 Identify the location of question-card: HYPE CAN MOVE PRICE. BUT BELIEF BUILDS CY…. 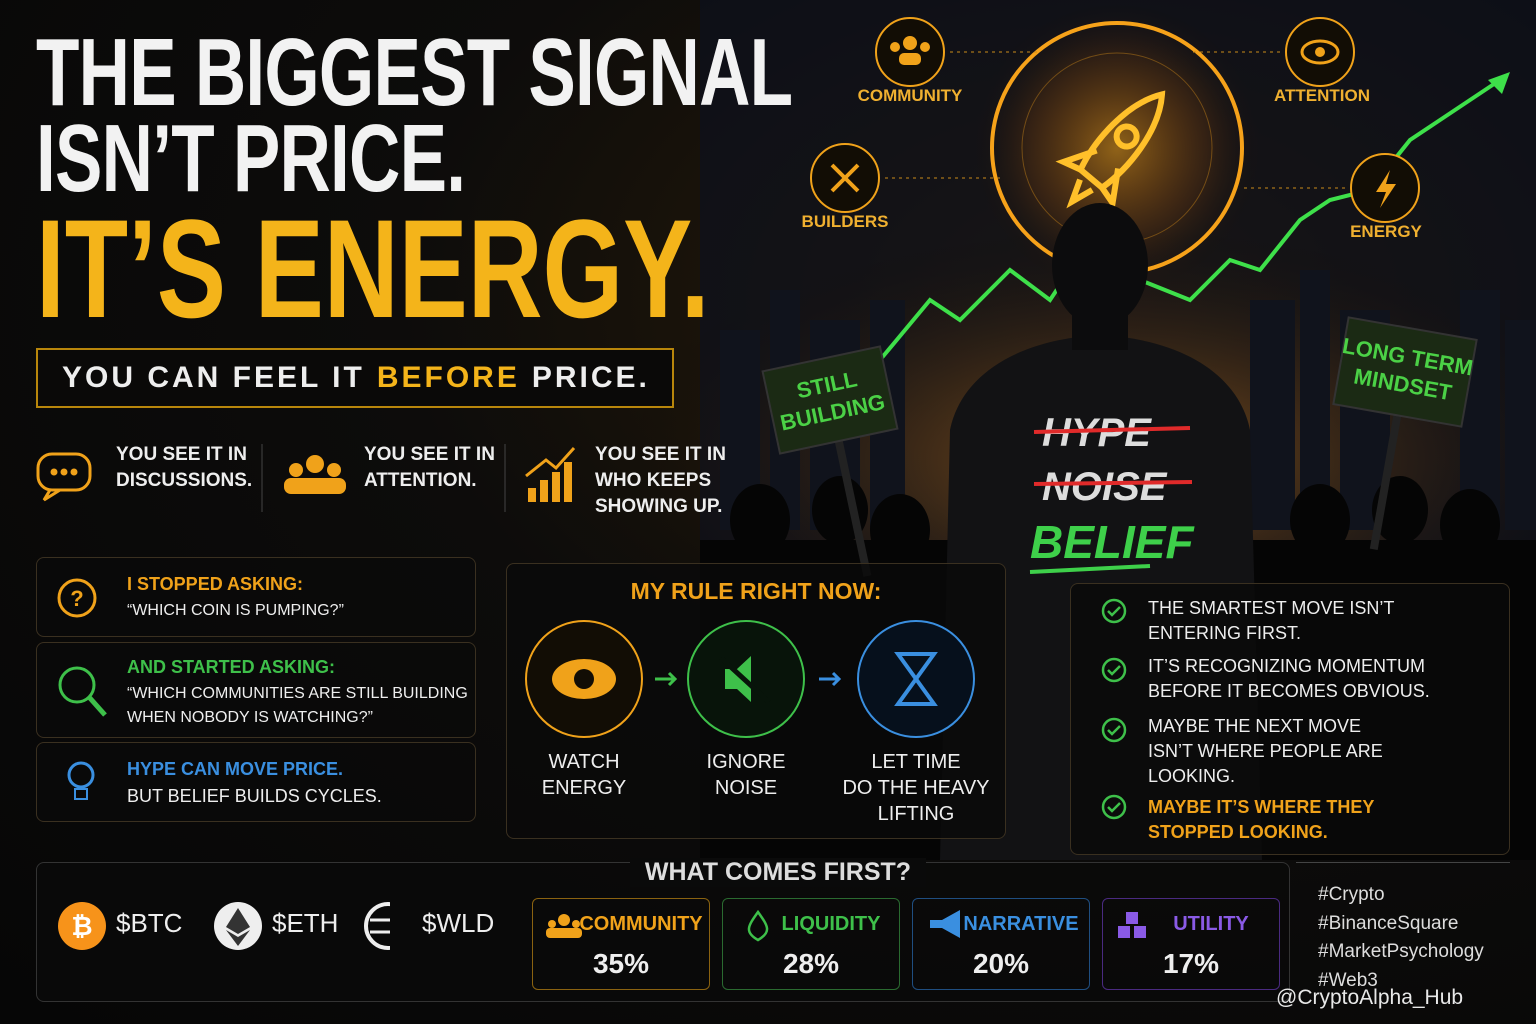
(256, 782).